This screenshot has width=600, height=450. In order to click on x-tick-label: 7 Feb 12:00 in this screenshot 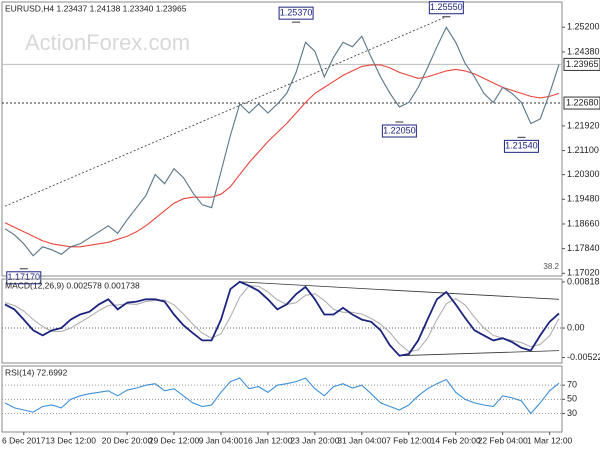, I will do `click(409, 440)`.